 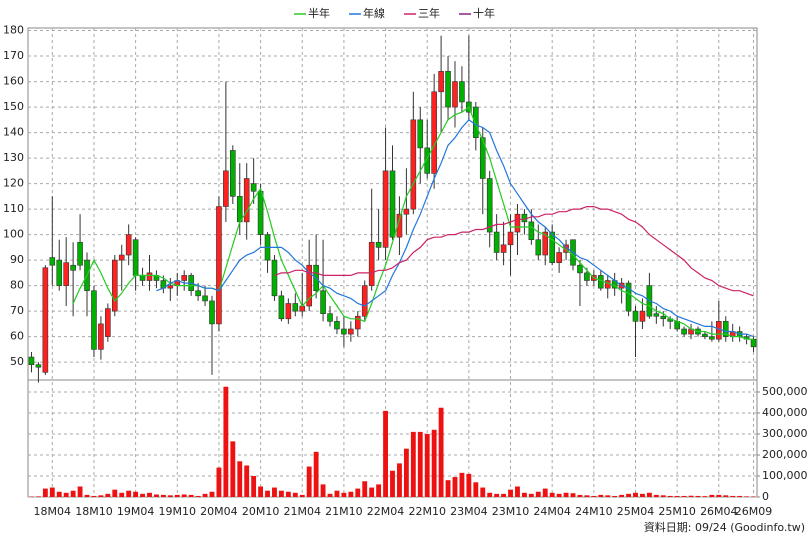 I want to click on x-tick-label: 24M04, so click(x=552, y=511).